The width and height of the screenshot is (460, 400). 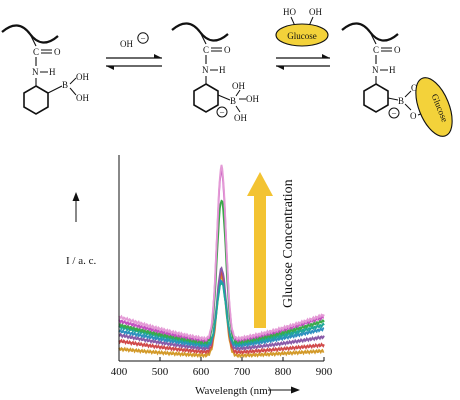 I want to click on glucose-concentration-arrow, so click(x=260, y=250).